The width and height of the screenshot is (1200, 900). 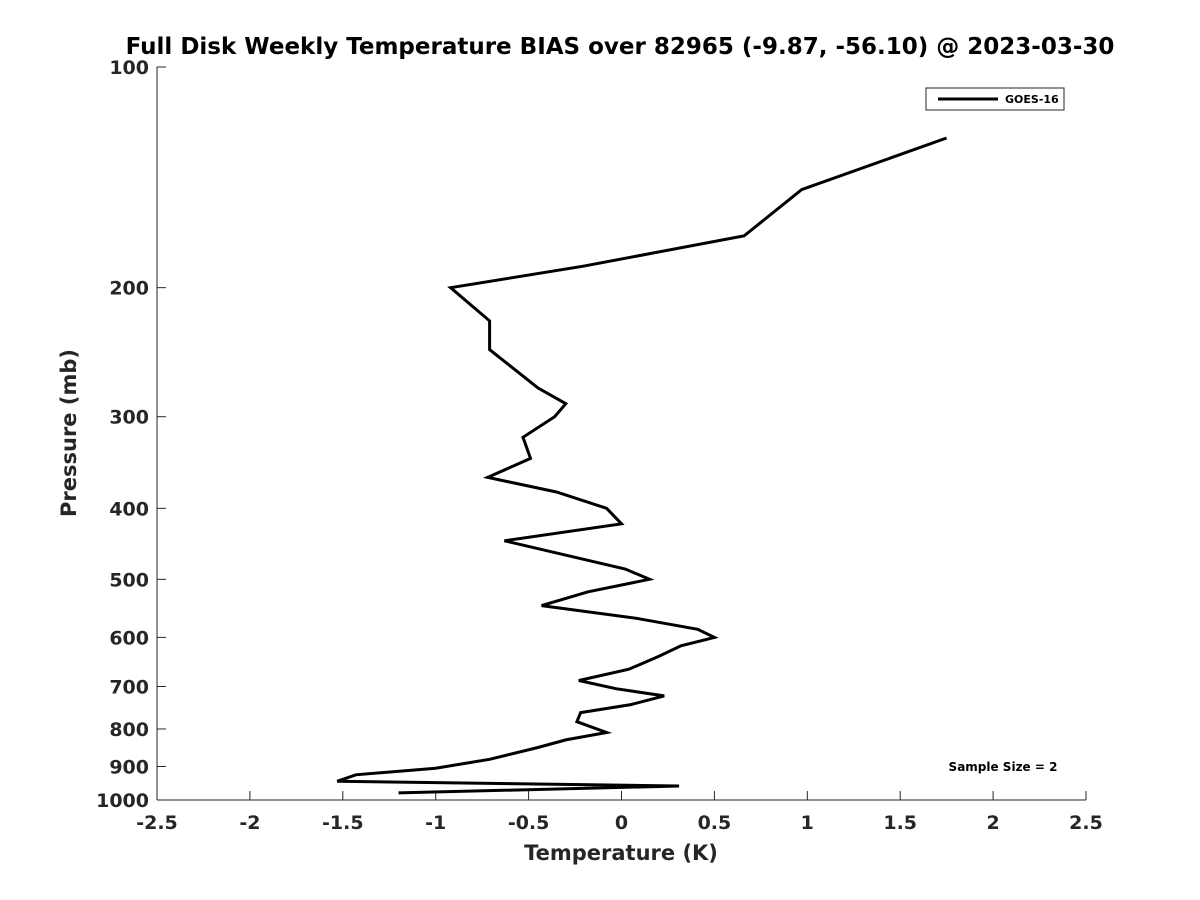 What do you see at coordinates (129, 730) in the screenshot?
I see `y-tick-label: 800` at bounding box center [129, 730].